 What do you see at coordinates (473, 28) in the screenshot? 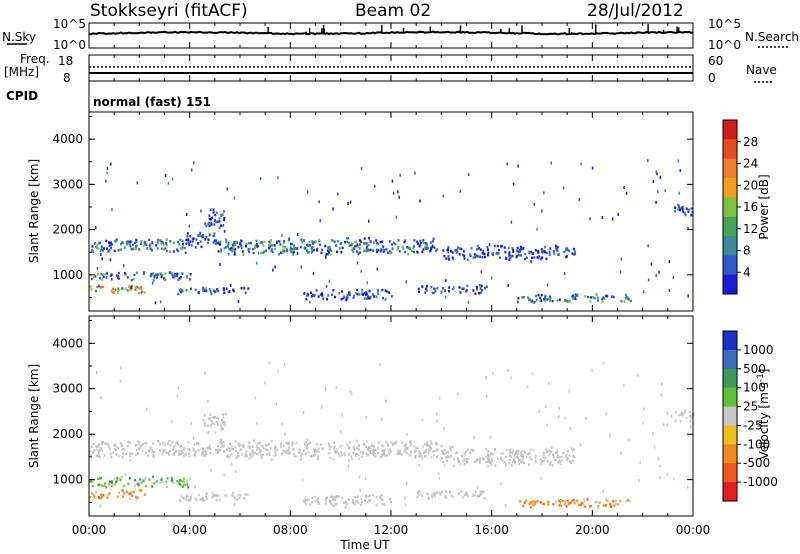
I see `nsky-spikes` at bounding box center [473, 28].